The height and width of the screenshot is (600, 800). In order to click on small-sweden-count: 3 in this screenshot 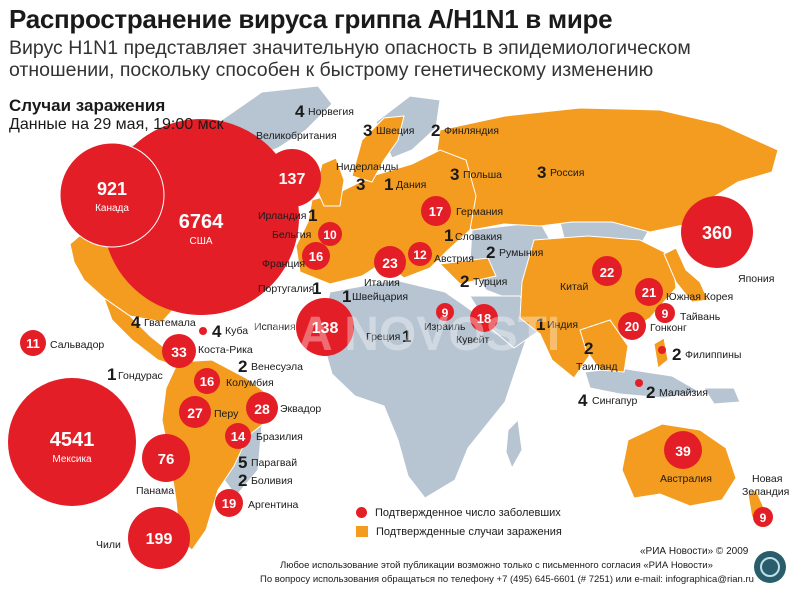, I will do `click(367, 130)`.